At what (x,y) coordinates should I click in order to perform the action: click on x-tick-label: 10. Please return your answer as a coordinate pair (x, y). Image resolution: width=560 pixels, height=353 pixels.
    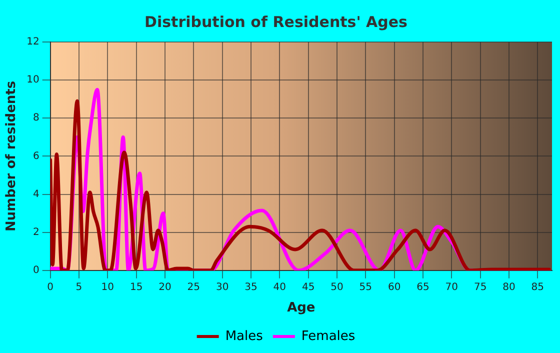
    Looking at the image, I should click on (107, 287).